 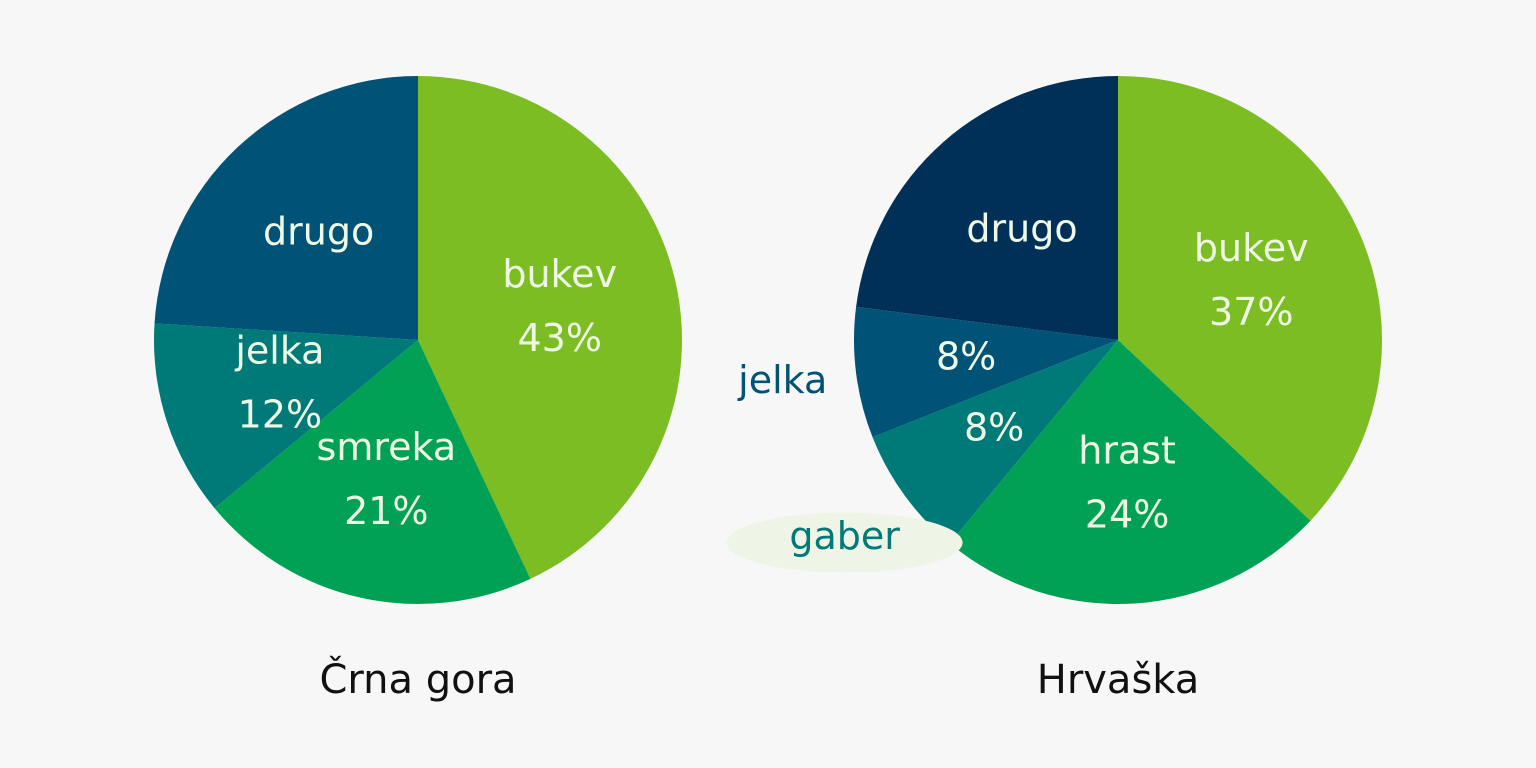 What do you see at coordinates (844, 536) in the screenshot?
I see `slice-label: gaber` at bounding box center [844, 536].